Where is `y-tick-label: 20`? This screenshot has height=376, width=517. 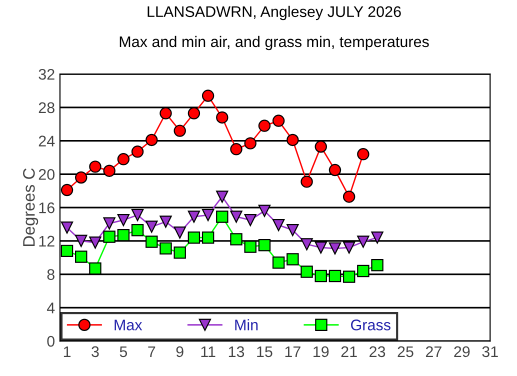
y-tick-label: 20 is located at coordinates (46, 174).